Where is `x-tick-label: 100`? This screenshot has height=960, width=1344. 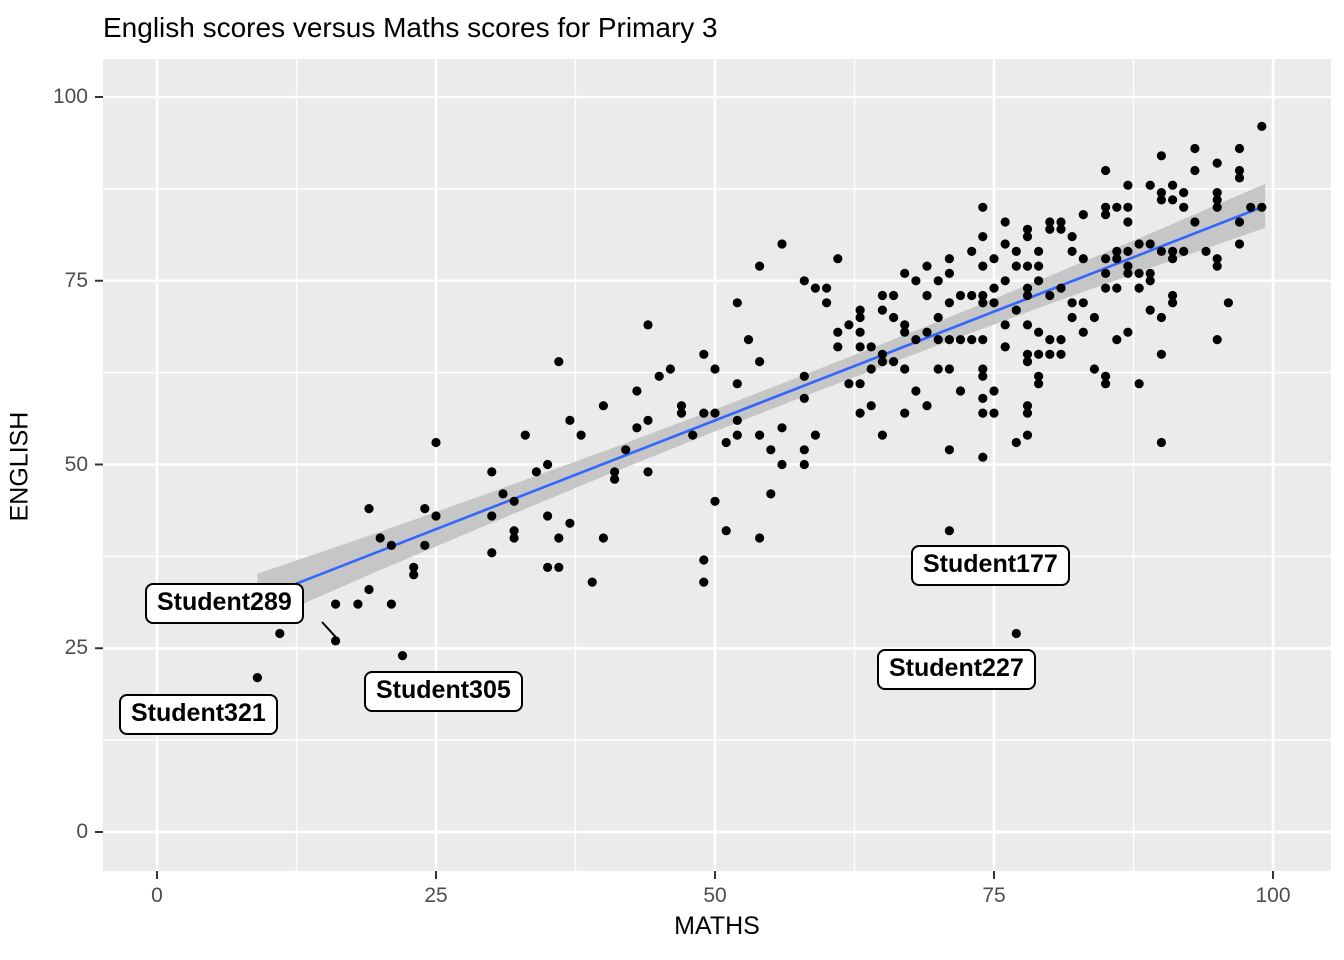 x-tick-label: 100 is located at coordinates (1273, 895).